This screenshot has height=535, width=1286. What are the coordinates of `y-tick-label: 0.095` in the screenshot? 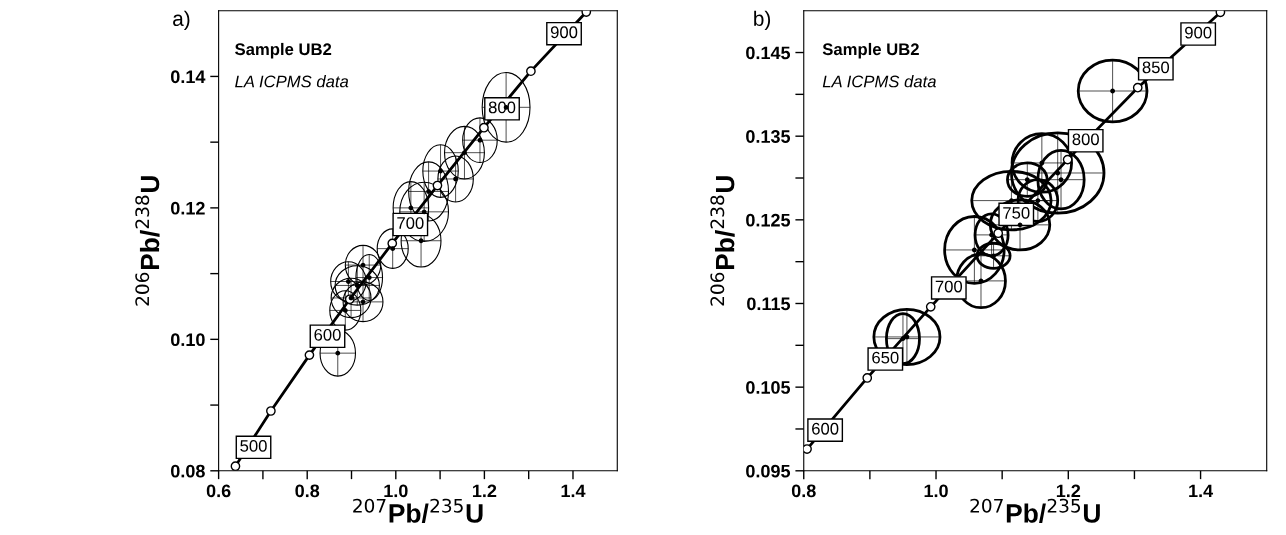 It's located at (768, 471).